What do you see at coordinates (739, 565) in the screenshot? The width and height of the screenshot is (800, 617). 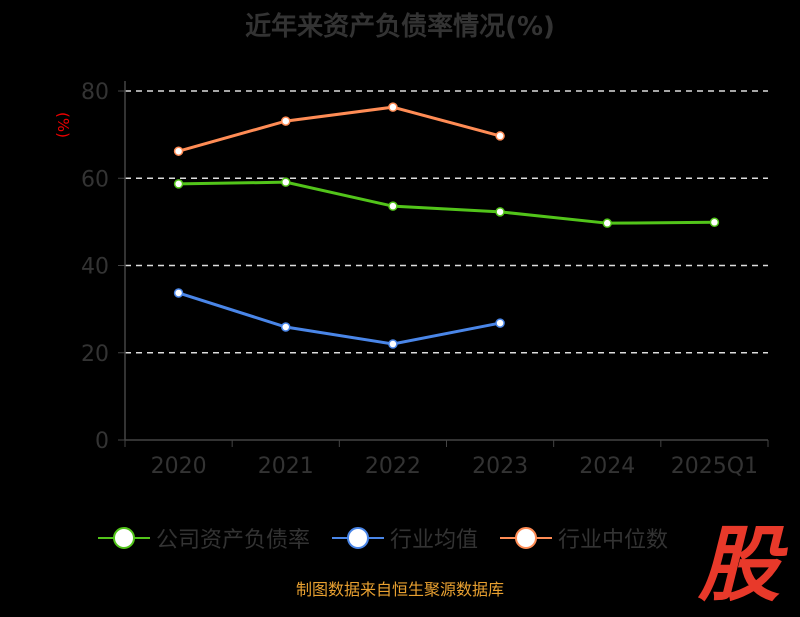 I see `watermark-logo: 股` at bounding box center [739, 565].